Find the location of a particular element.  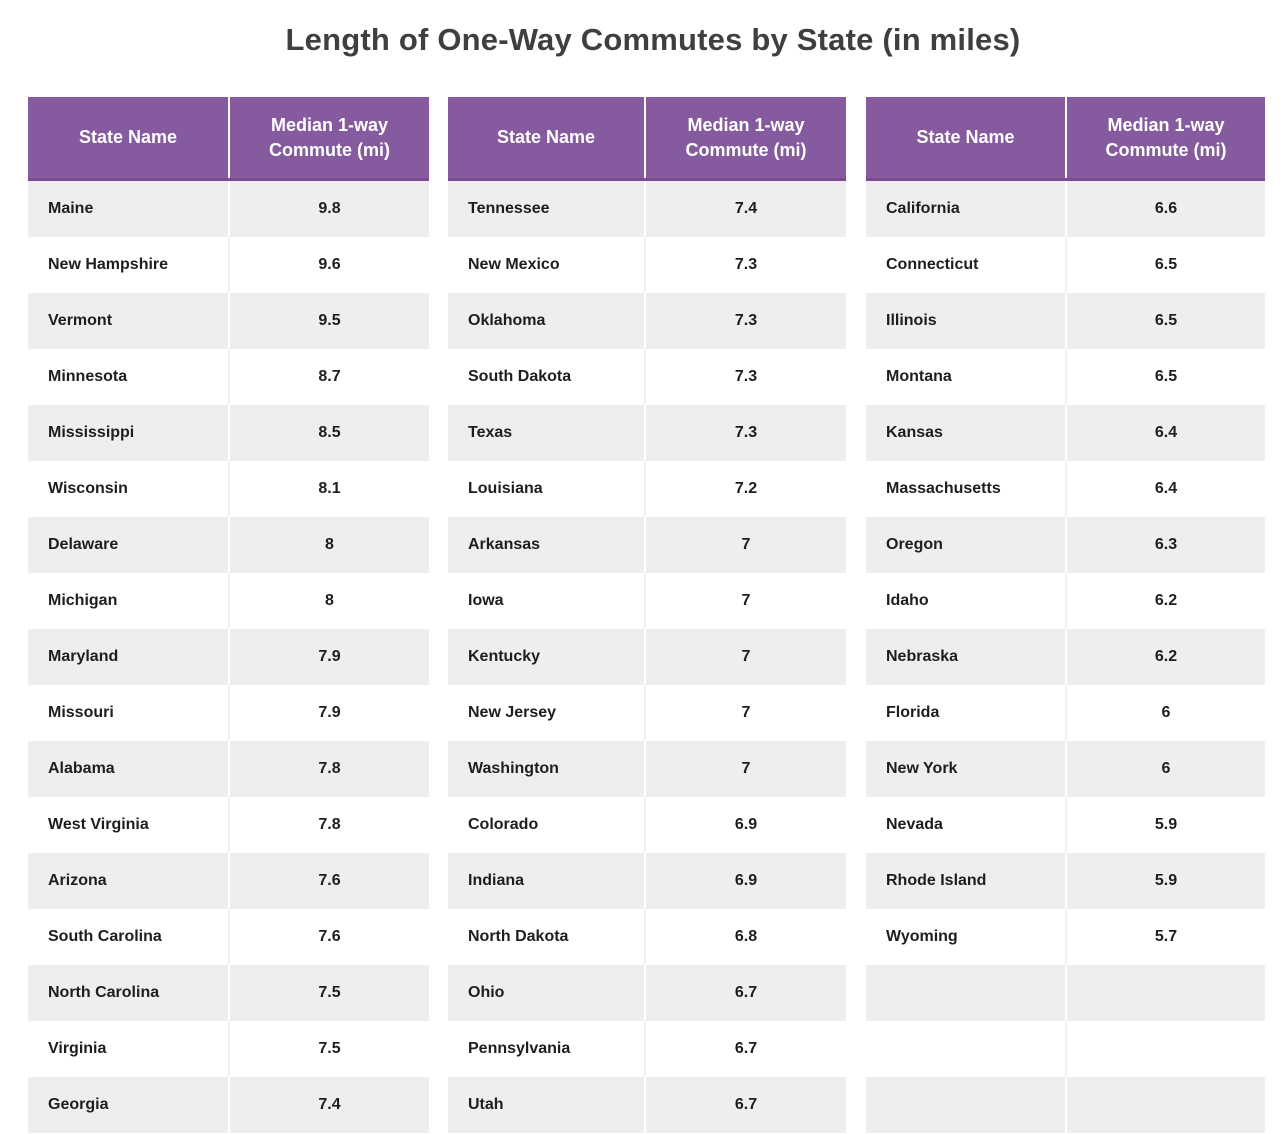

state-name-cell: Iowa is located at coordinates (546, 601).